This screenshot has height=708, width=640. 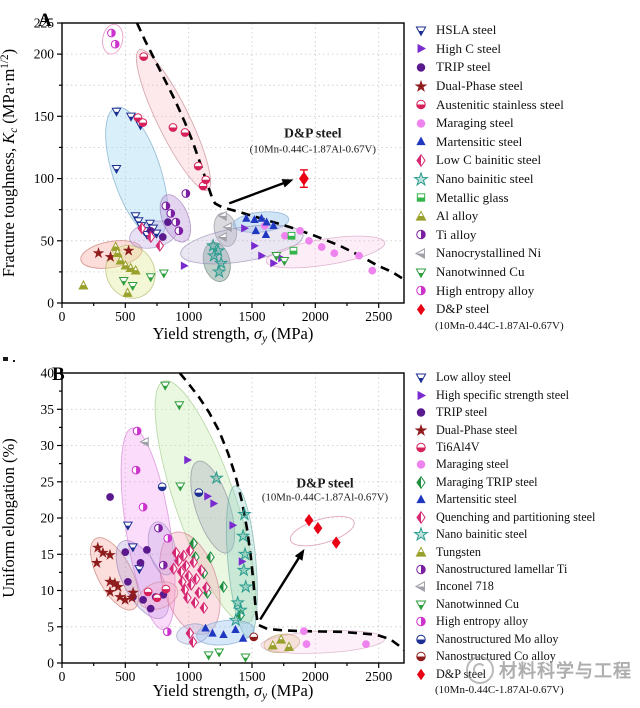 I want to click on legend-item-maraging-steel: Maraging steel, so click(x=525, y=464).